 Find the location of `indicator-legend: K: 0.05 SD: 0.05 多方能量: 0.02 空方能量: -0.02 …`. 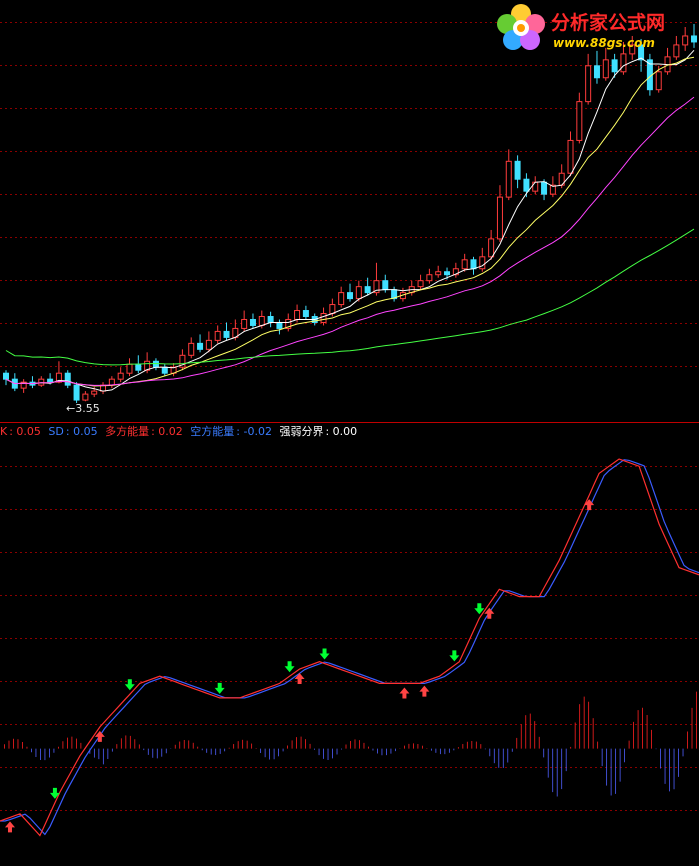

indicator-legend: K: 0.05 SD: 0.05 多方能量: 0.02 空方能量: -0.02 … is located at coordinates (180, 432).